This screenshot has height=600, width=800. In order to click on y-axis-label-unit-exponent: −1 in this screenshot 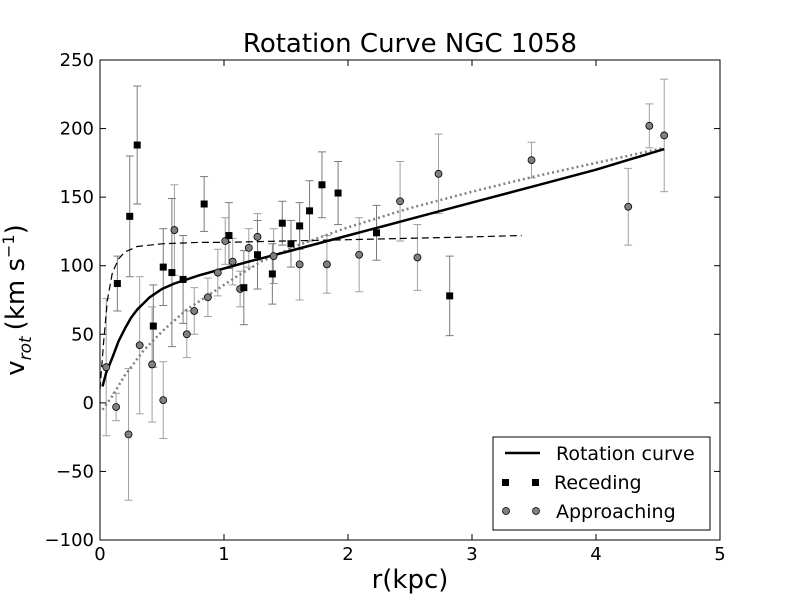, I will do `click(9, 246)`.